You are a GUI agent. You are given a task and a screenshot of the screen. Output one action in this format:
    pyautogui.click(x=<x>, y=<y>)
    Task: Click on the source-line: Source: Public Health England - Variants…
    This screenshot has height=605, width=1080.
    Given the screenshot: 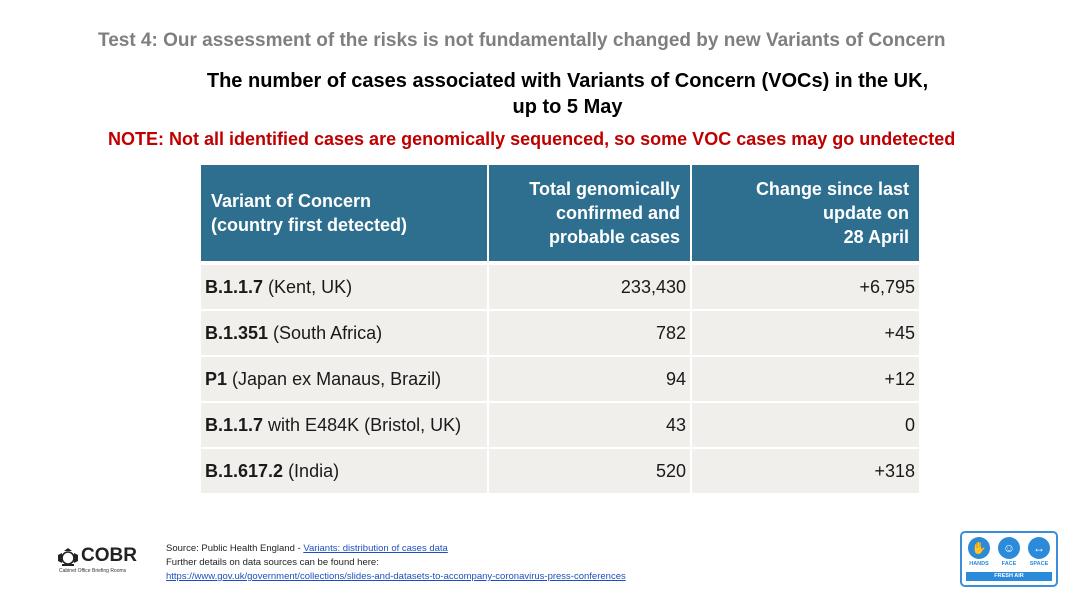 What is the action you would take?
    pyautogui.click(x=396, y=549)
    